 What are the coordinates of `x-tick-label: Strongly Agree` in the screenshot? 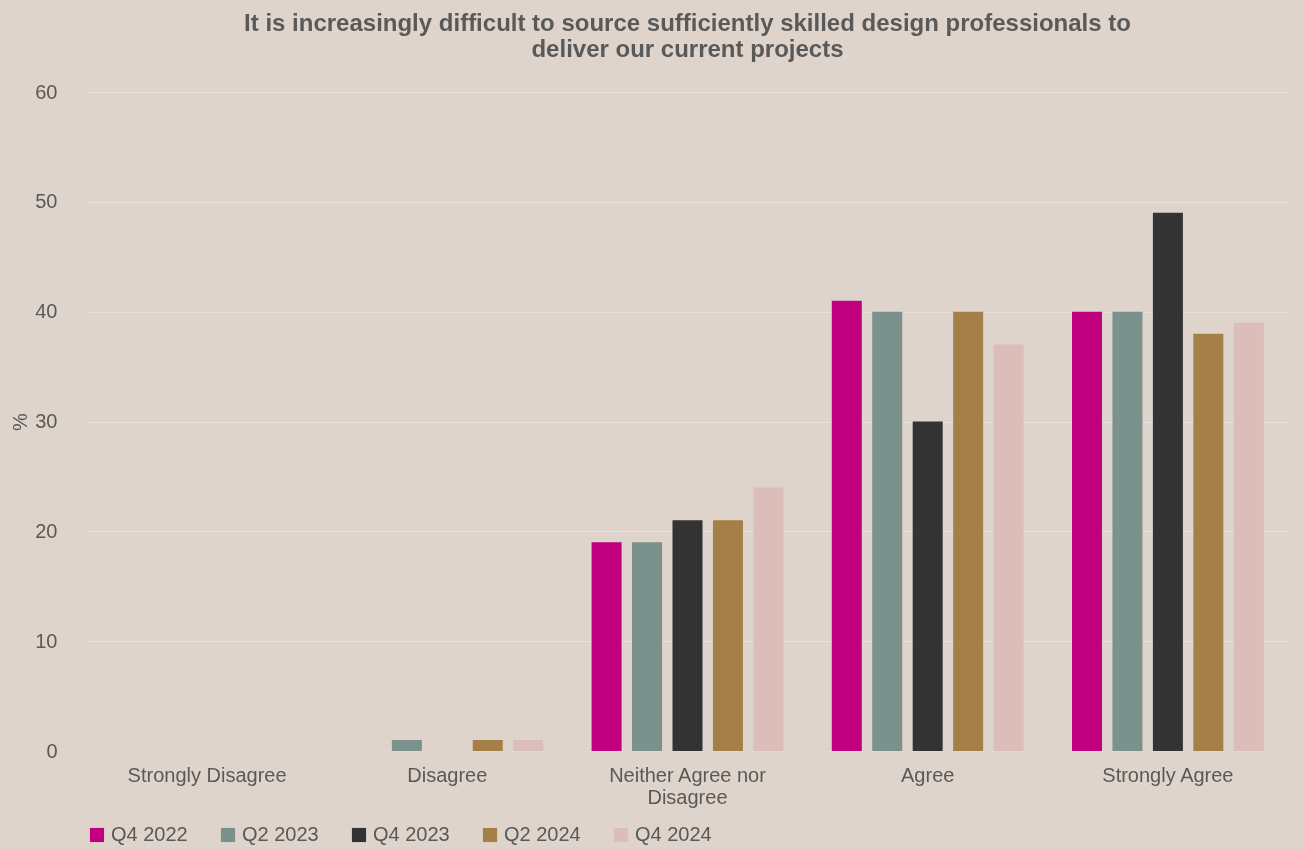 It's located at (1168, 774).